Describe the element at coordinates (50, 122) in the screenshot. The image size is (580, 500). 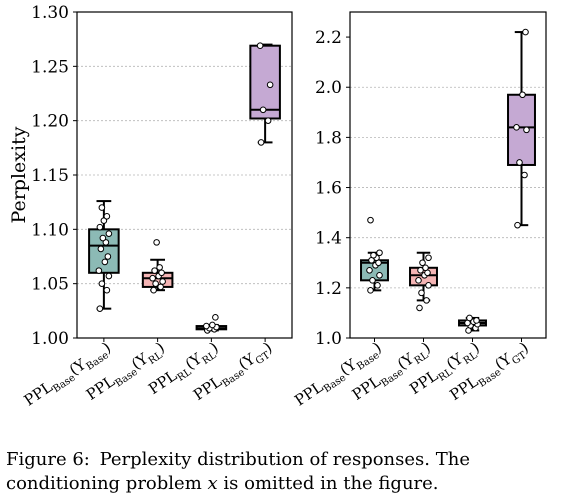
I see `y-tick-label: 1.20` at that location.